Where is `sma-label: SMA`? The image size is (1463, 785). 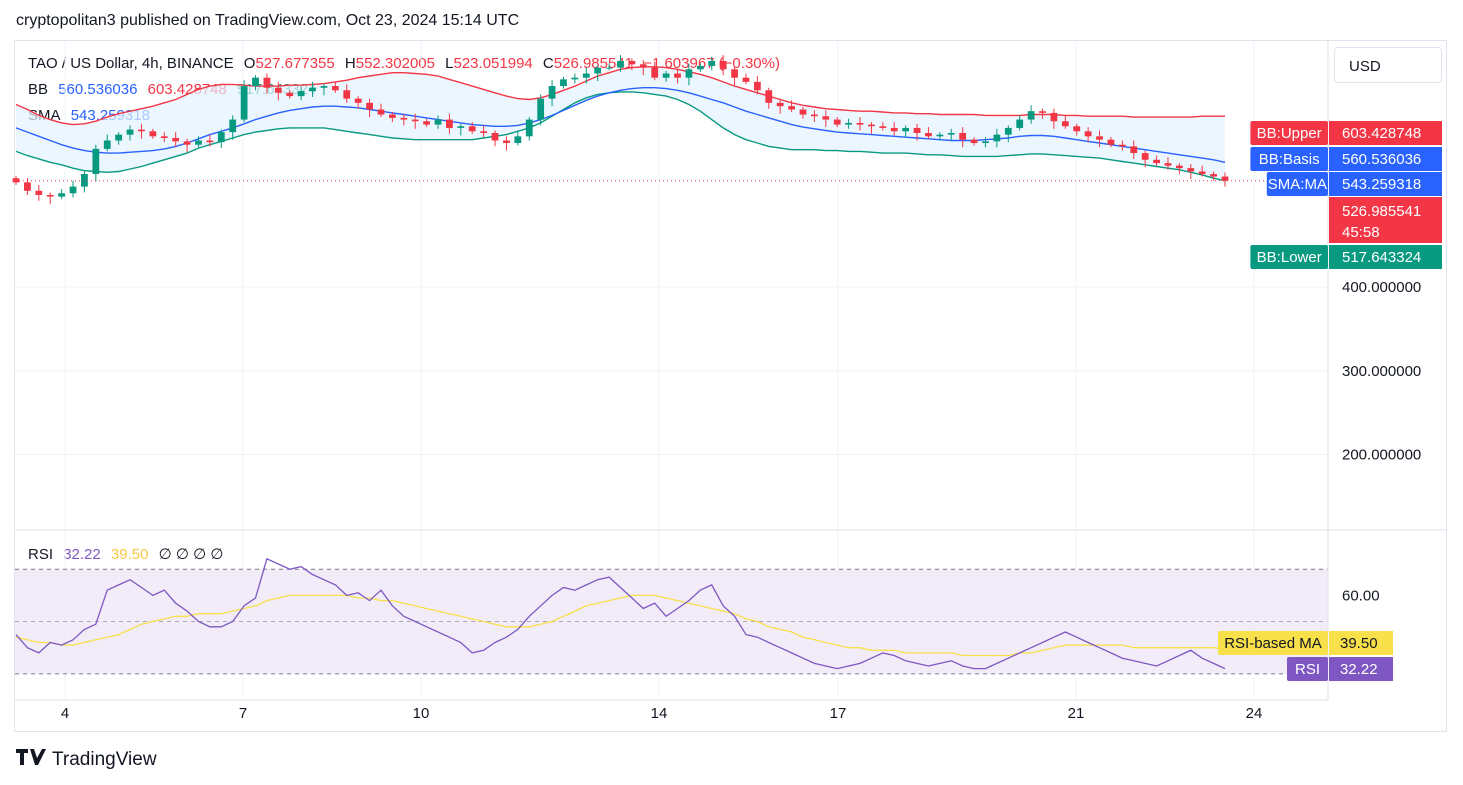
sma-label: SMA is located at coordinates (44, 115).